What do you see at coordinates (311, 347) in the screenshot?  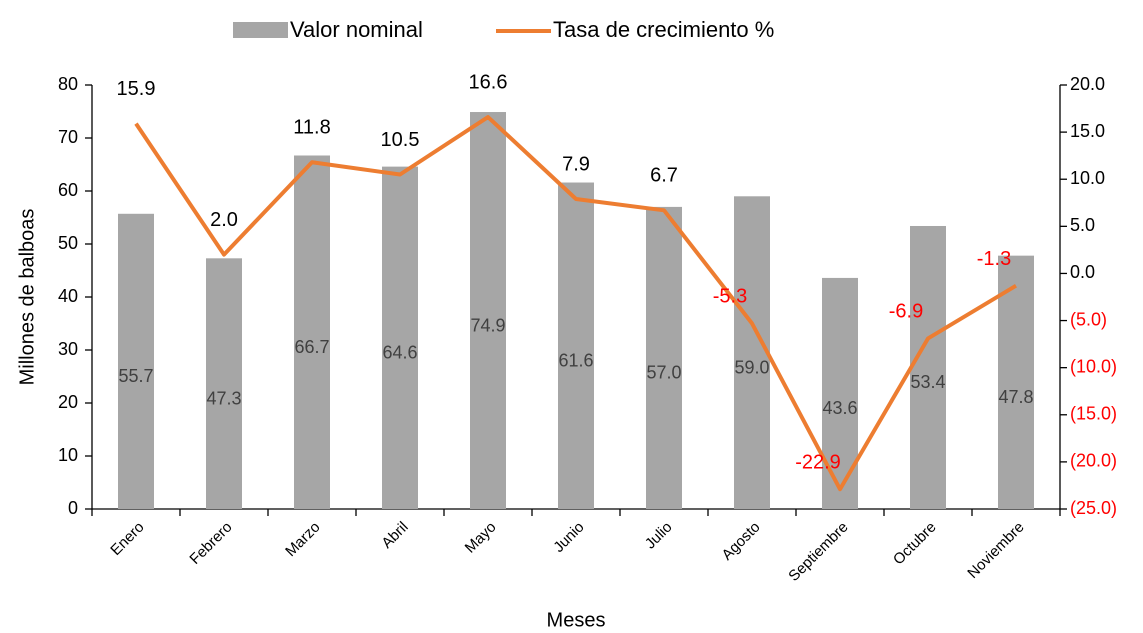 I see `bar-value-label: 66.7` at bounding box center [311, 347].